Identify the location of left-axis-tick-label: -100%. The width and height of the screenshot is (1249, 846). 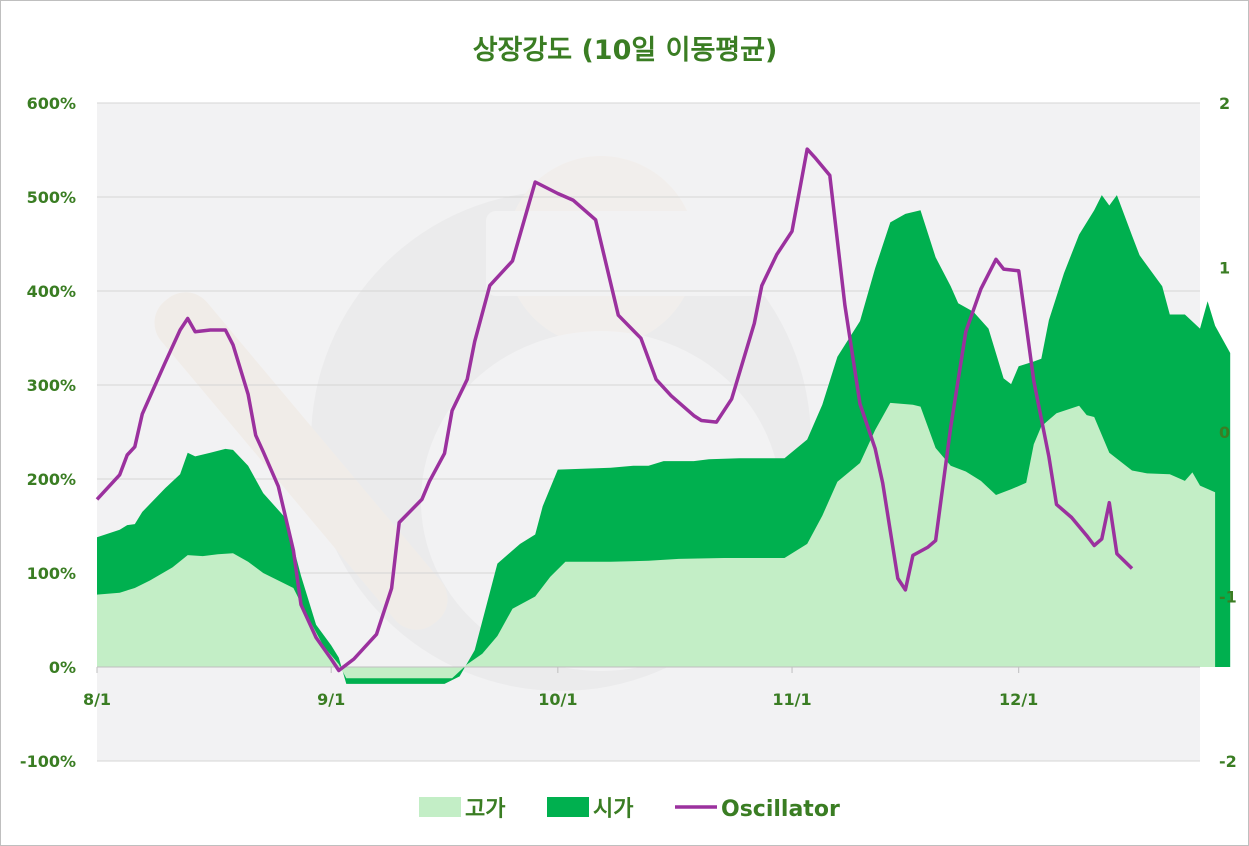
(48, 761).